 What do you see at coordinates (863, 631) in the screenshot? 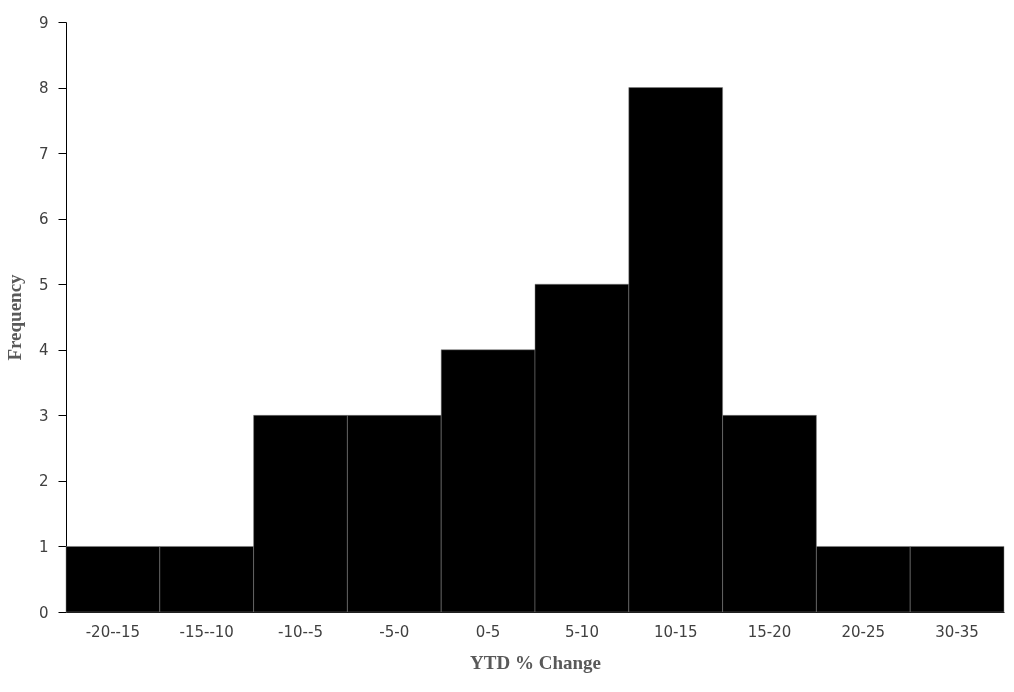
I see `x-tick-label: 20-25` at bounding box center [863, 631].